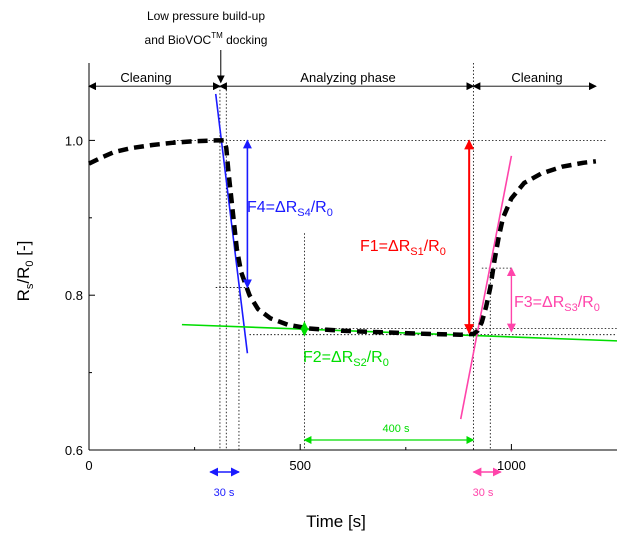 The height and width of the screenshot is (533, 619). Describe the element at coordinates (88, 465) in the screenshot. I see `x-tick-label-0: 0` at that location.